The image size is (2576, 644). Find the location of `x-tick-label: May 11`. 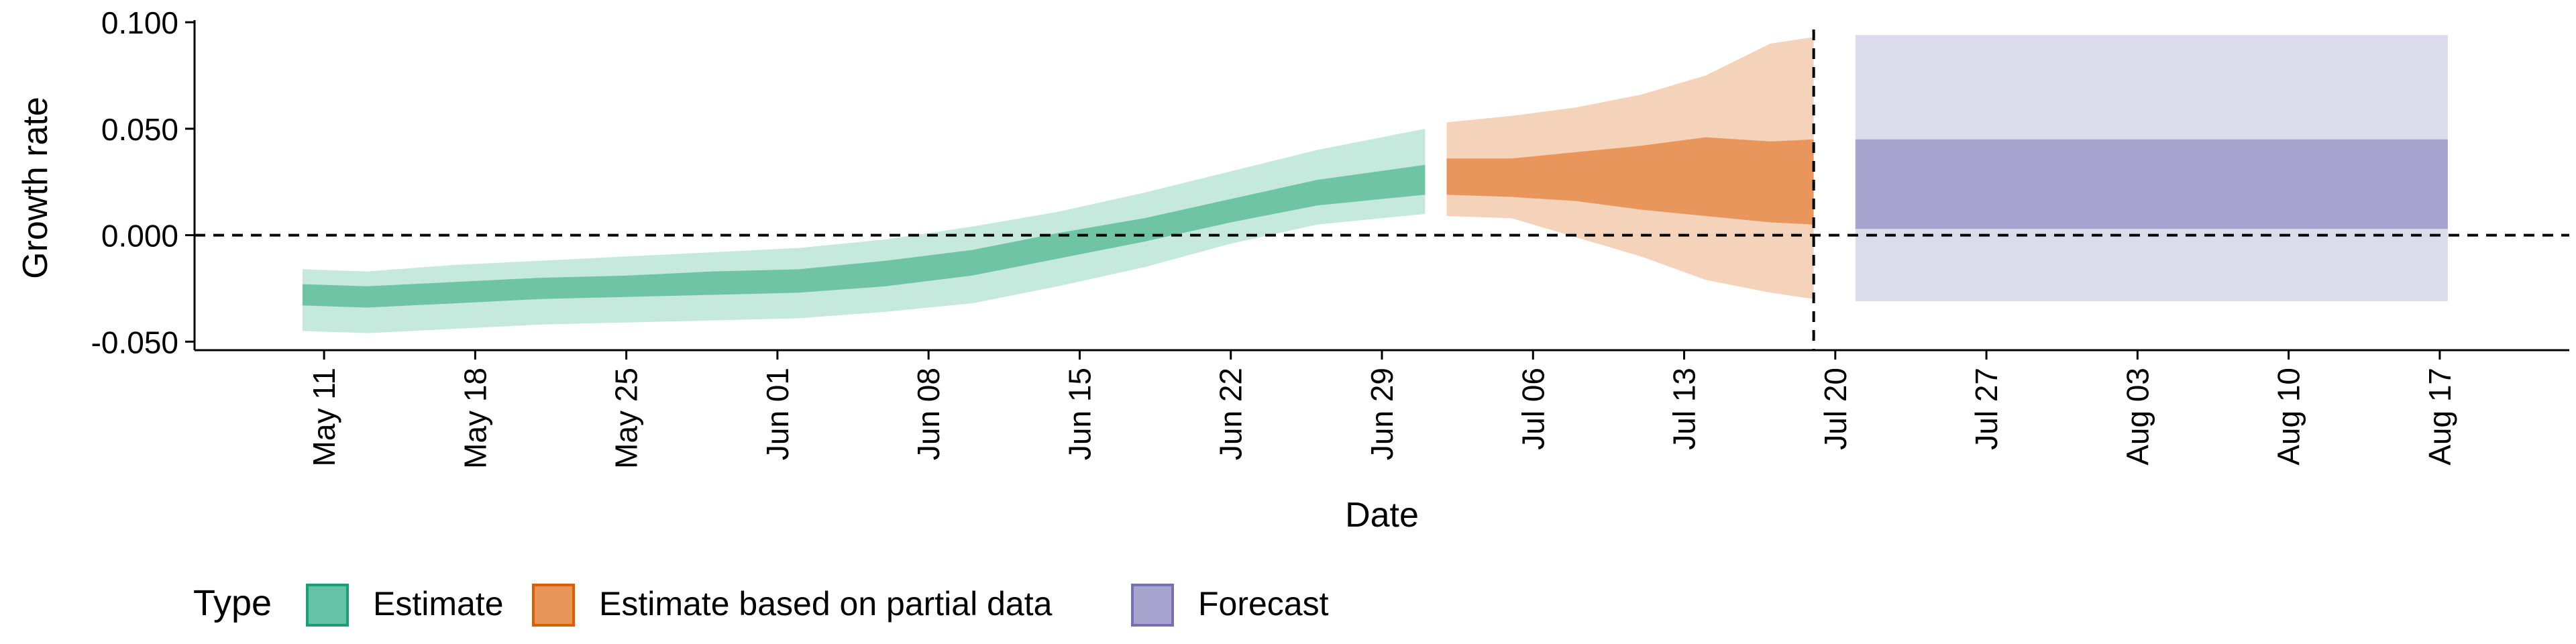

x-tick-label: May 11 is located at coordinates (324, 417).